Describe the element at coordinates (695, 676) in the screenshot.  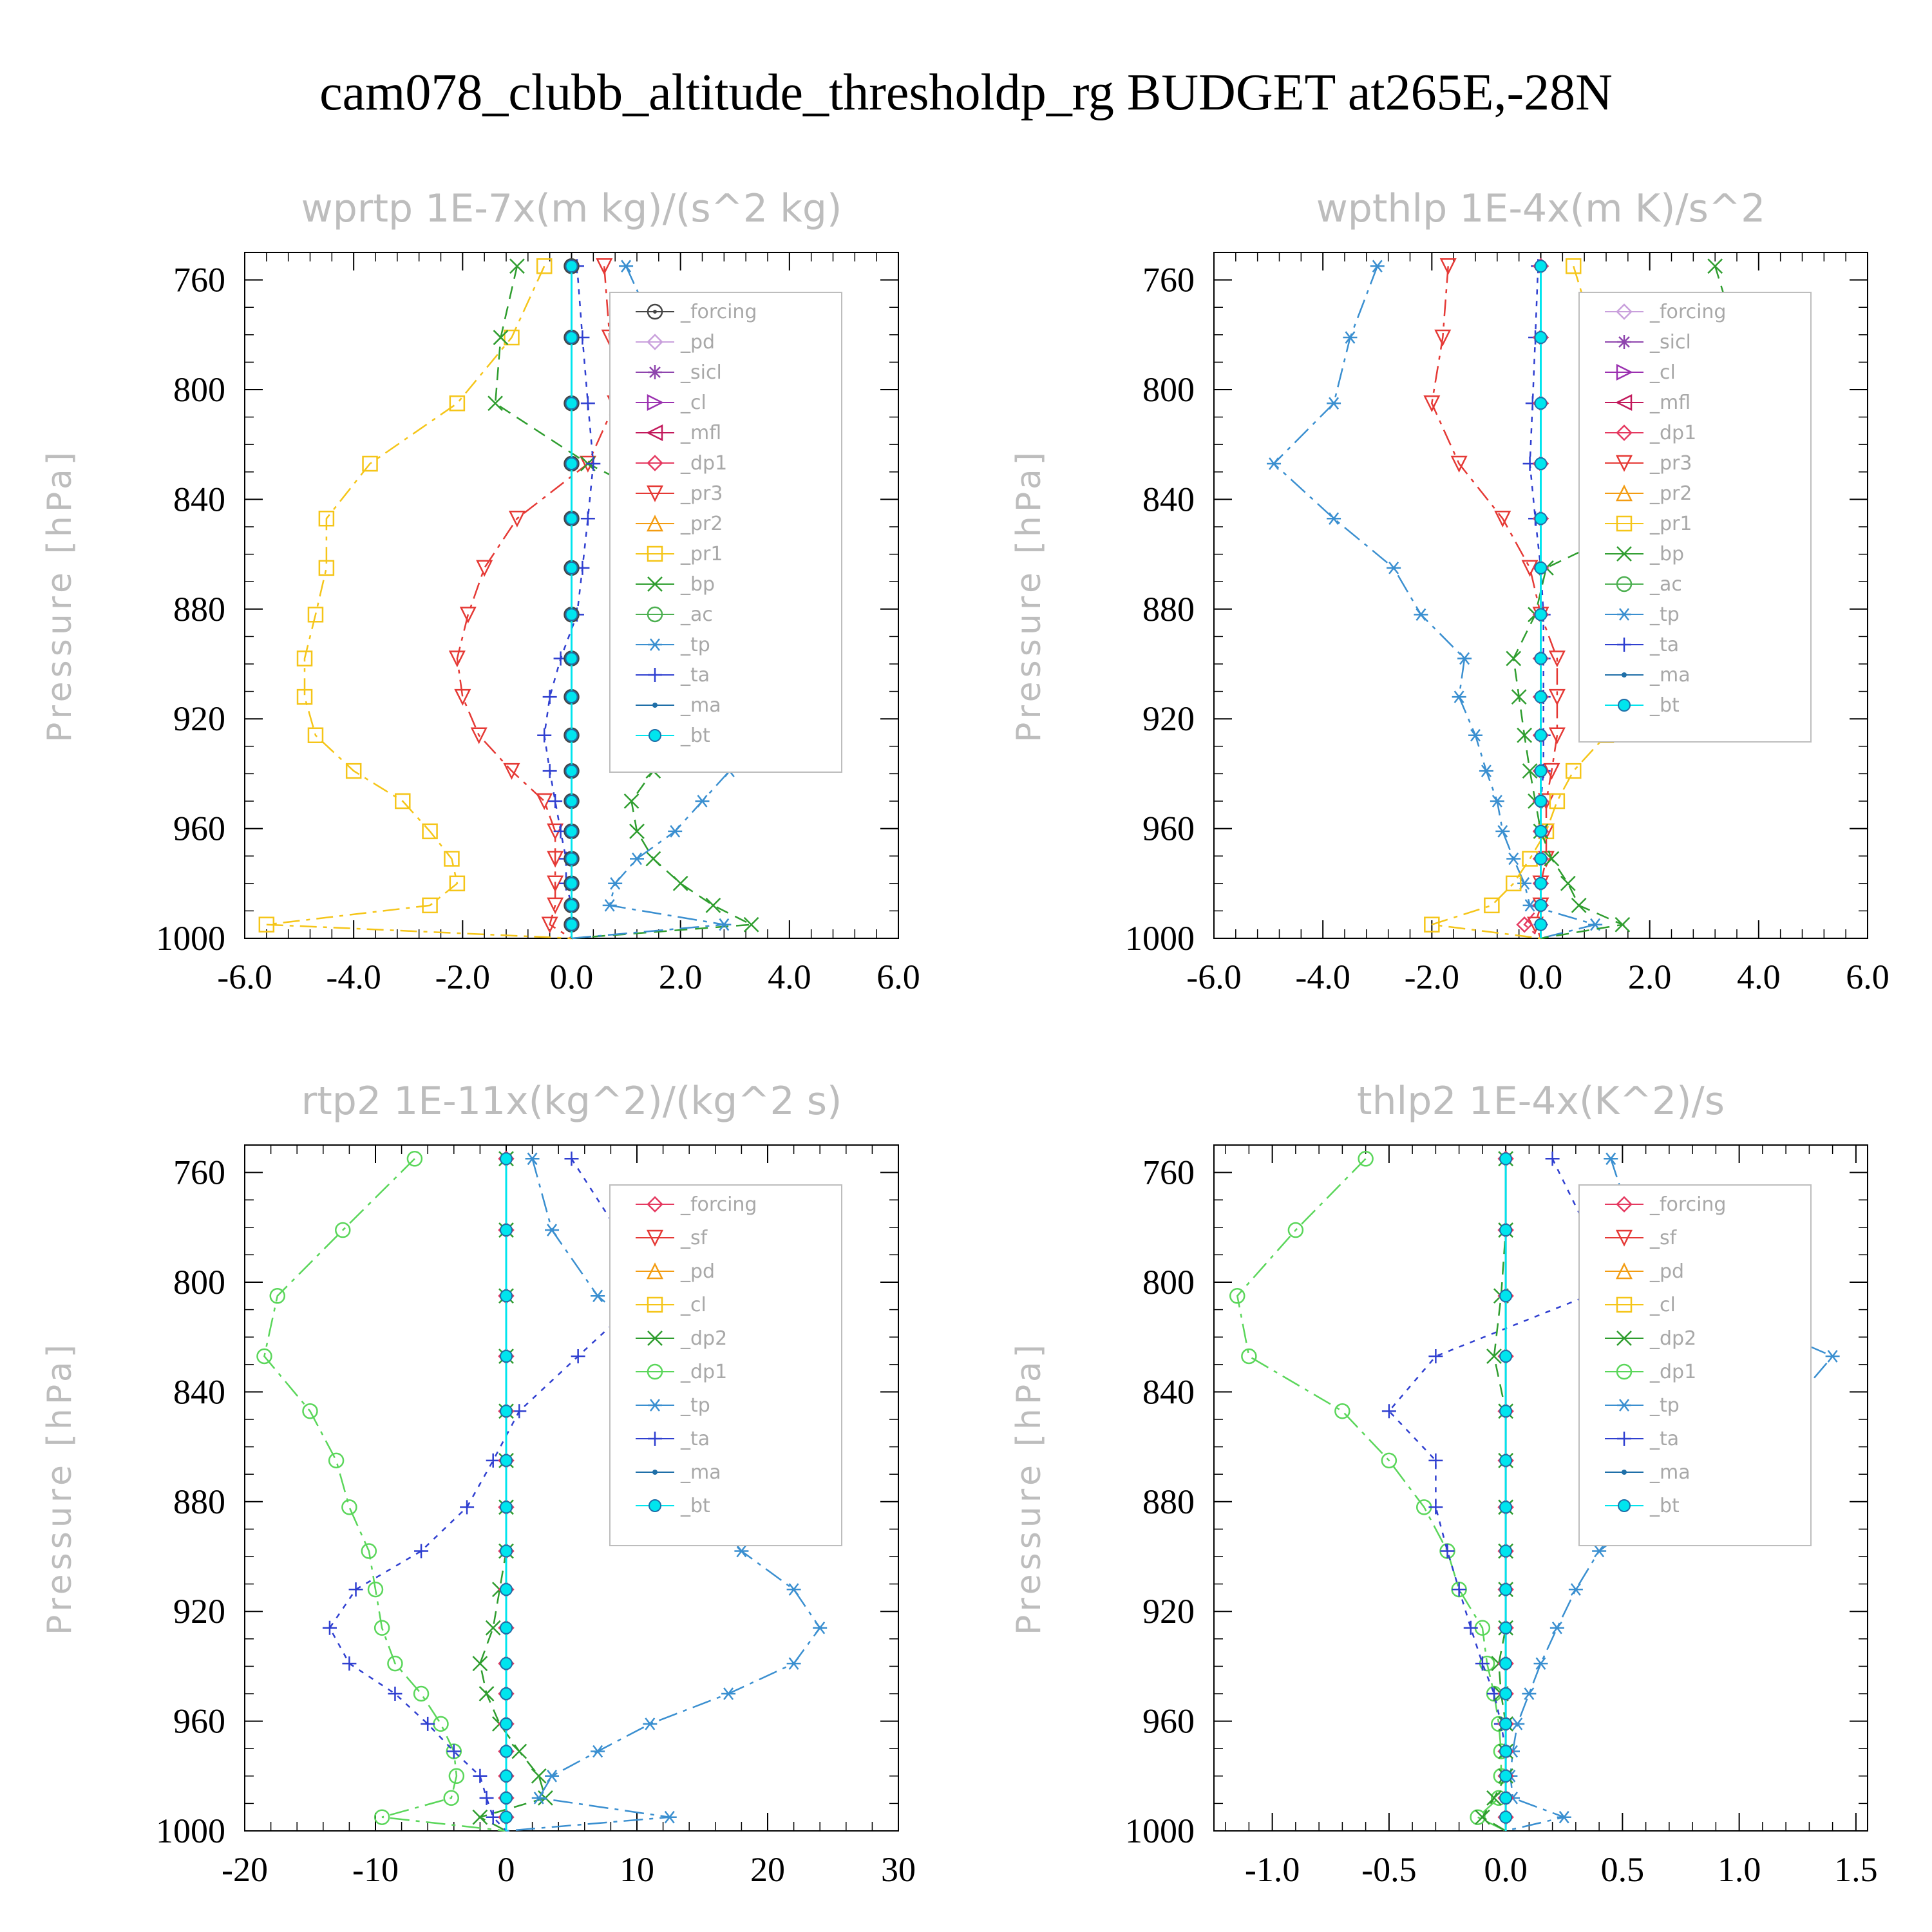
I see `legend-label: _ta` at that location.